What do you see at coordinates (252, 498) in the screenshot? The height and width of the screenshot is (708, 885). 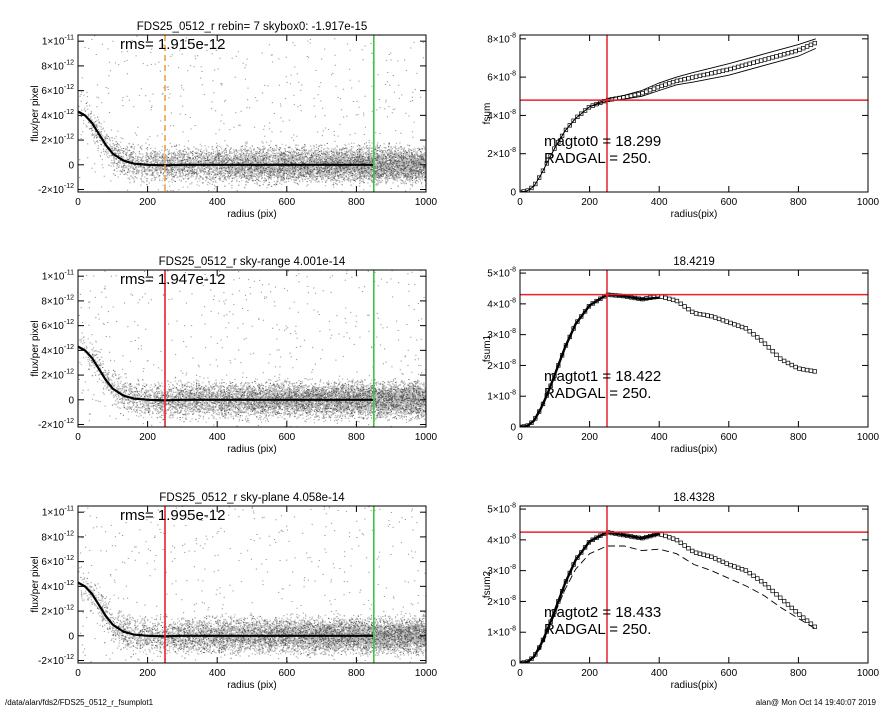 I see `chart-title: FDS25_0512_r sky-plane 4.058e-14` at bounding box center [252, 498].